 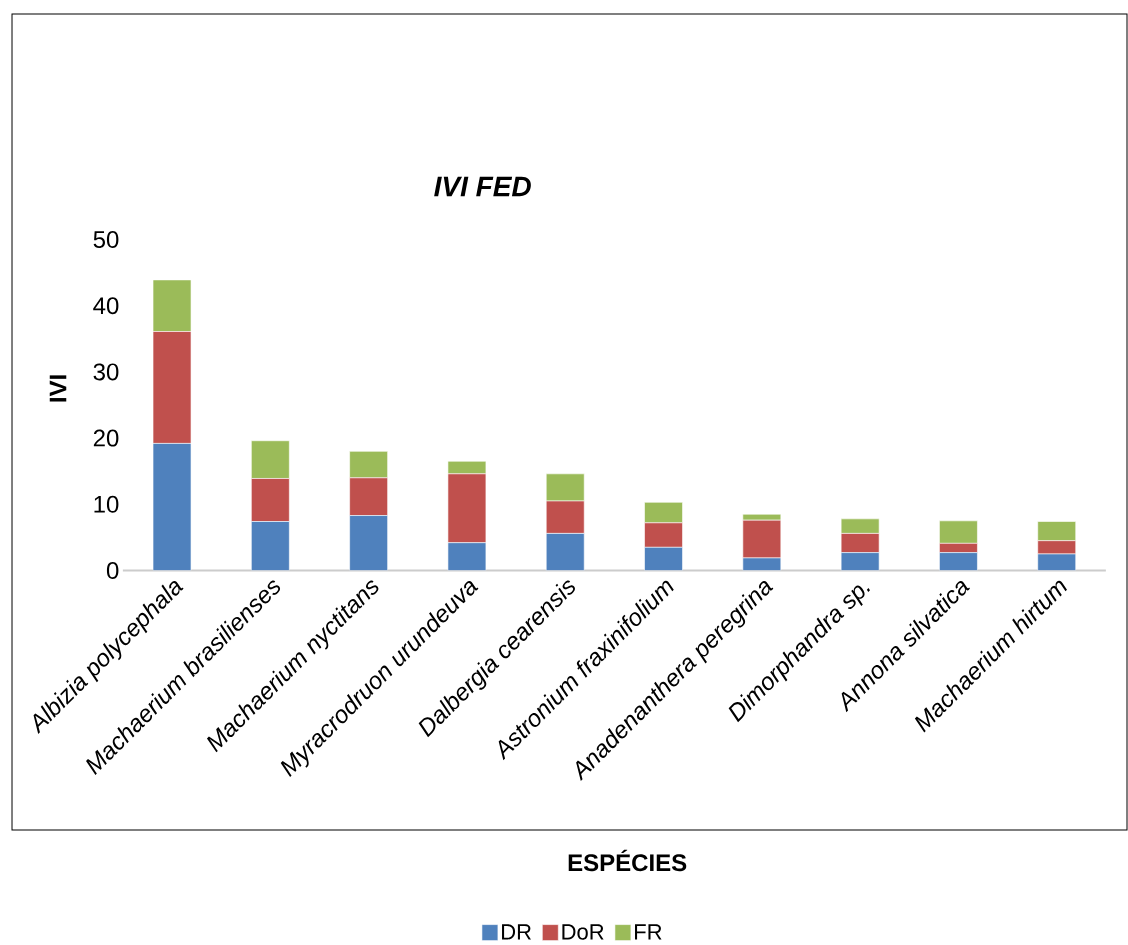 I want to click on legend-label: DR, so click(x=516, y=932).